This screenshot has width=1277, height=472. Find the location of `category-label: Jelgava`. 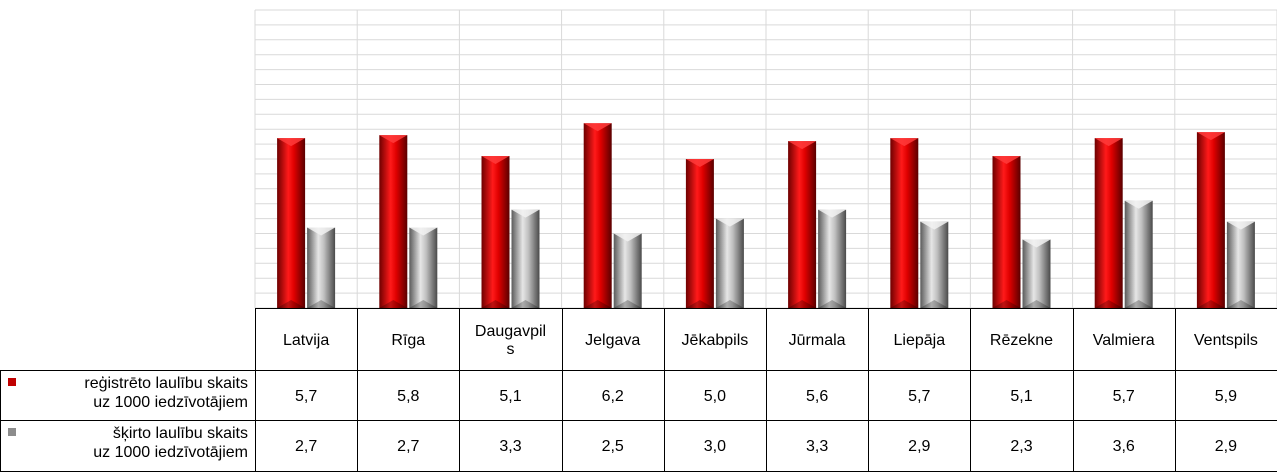

category-label: Jelgava is located at coordinates (612, 340).